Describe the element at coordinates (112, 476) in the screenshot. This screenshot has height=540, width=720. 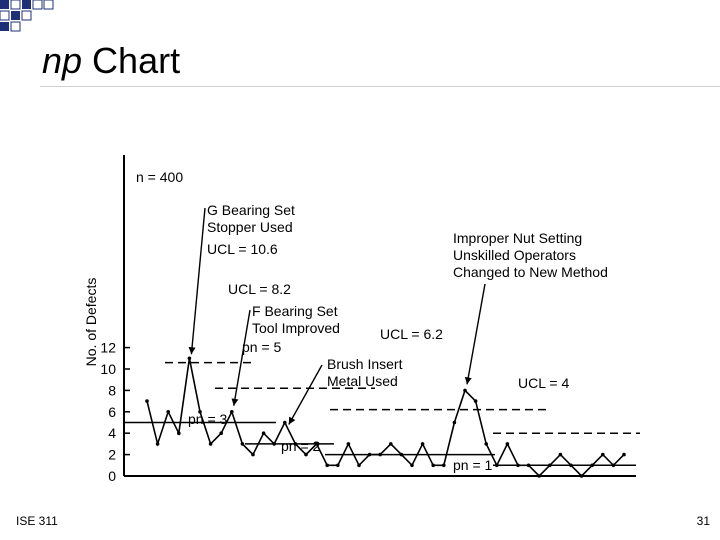
I see `y-tick-label: 0` at that location.